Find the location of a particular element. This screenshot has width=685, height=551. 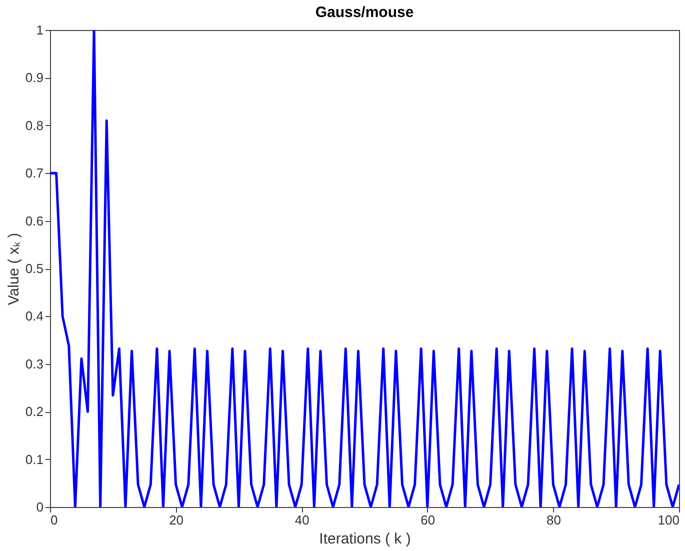

y-tick-label: 0.4 is located at coordinates (34, 316).